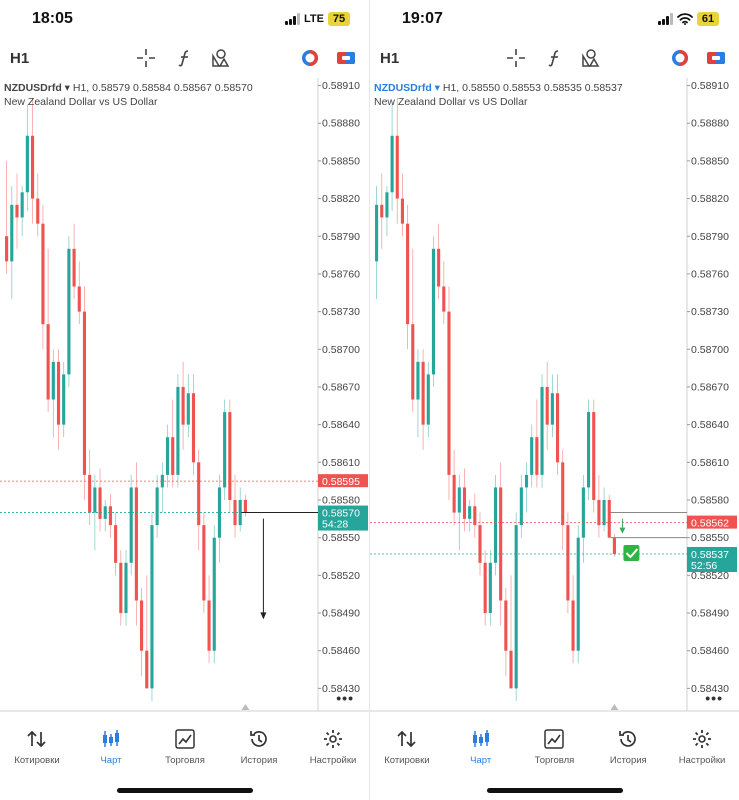  I want to click on price-tick-label: 0.58520, so click(710, 576).